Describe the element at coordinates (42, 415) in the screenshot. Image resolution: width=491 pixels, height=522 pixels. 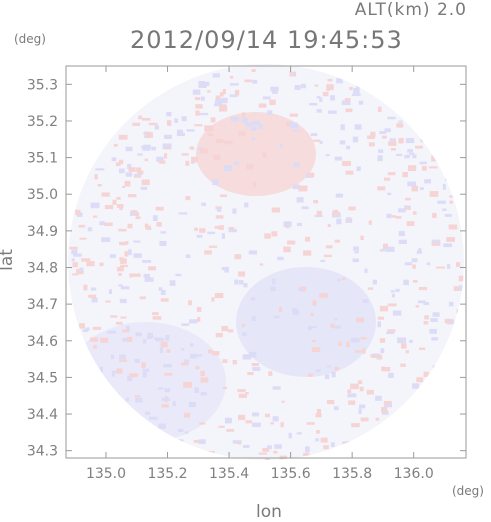
I see `y-tick-label: 34.4` at that location.